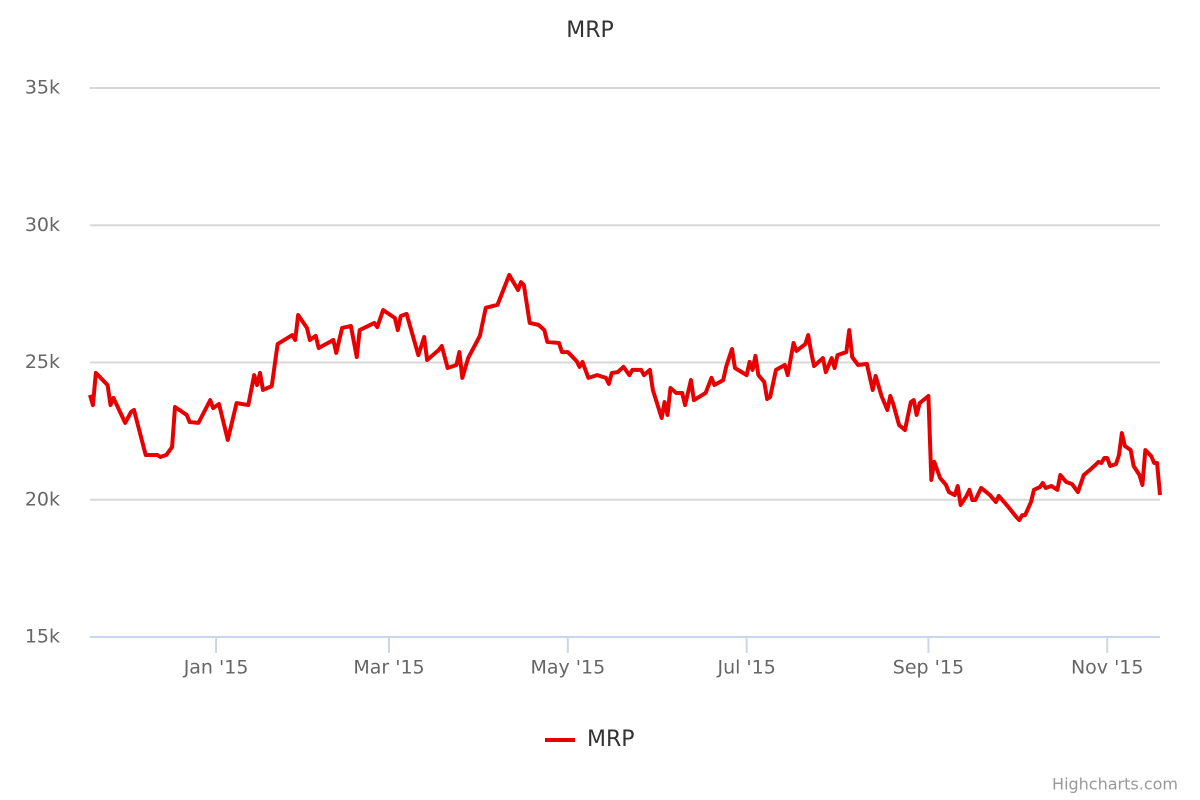 Image resolution: width=1200 pixels, height=800 pixels. I want to click on y-tick-label: 20k, so click(42, 499).